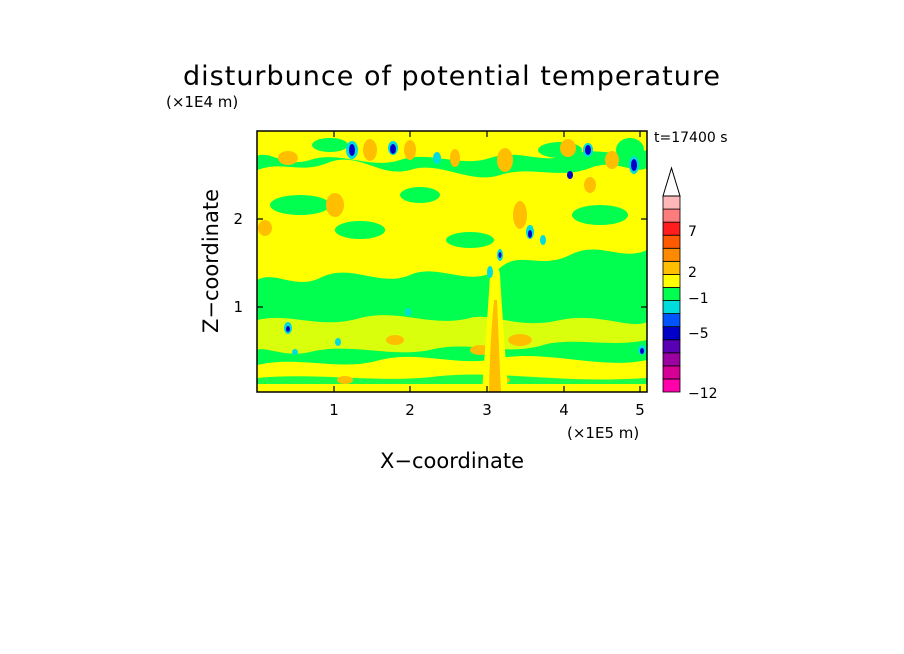  What do you see at coordinates (698, 299) in the screenshot?
I see `colorbar-label: −1` at bounding box center [698, 299].